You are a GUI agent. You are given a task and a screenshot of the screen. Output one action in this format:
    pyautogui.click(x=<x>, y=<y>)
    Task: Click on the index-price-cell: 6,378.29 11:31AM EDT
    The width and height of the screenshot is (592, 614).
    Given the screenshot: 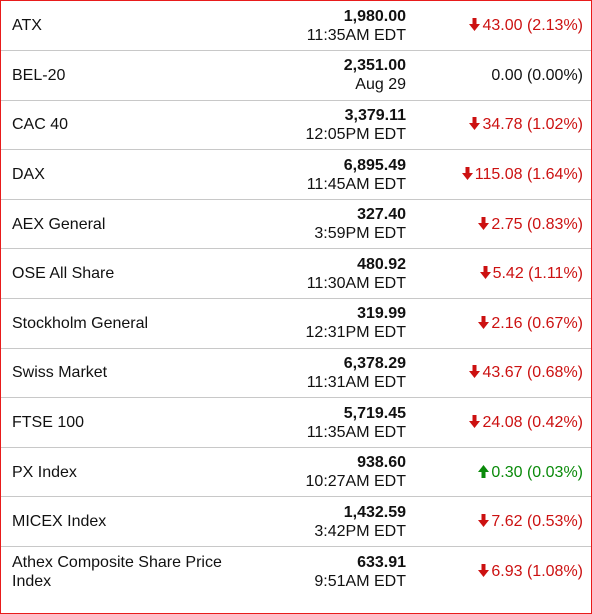 What is the action you would take?
    pyautogui.click(x=334, y=373)
    